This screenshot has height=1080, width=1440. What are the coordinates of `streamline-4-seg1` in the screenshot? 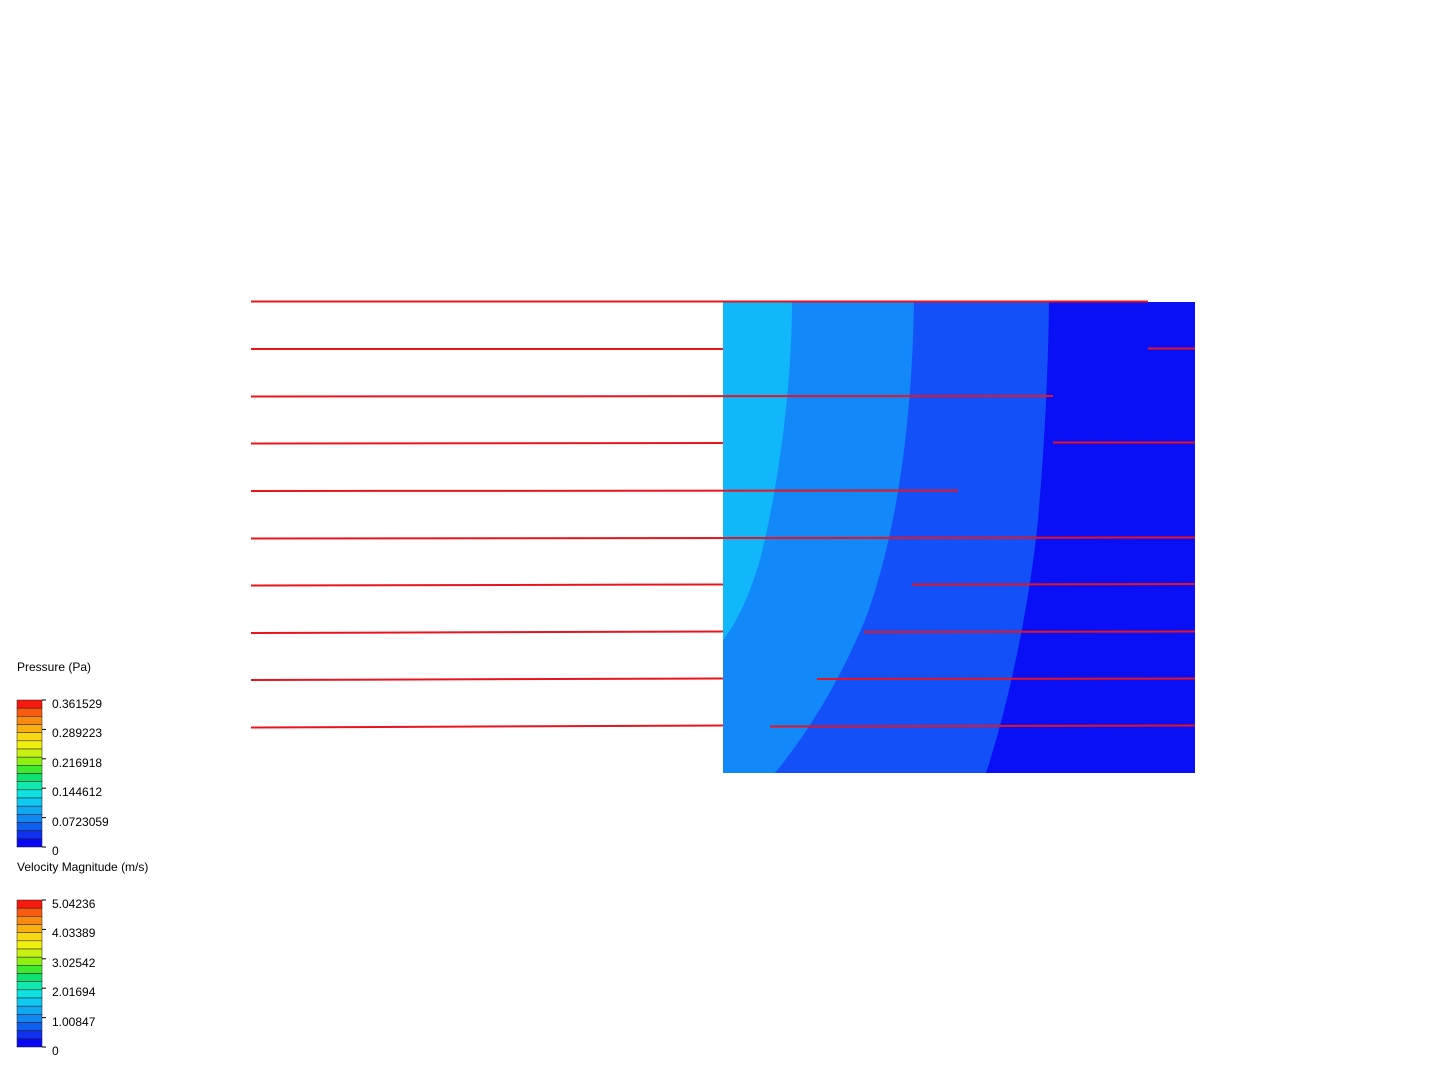 It's located at (487, 443).